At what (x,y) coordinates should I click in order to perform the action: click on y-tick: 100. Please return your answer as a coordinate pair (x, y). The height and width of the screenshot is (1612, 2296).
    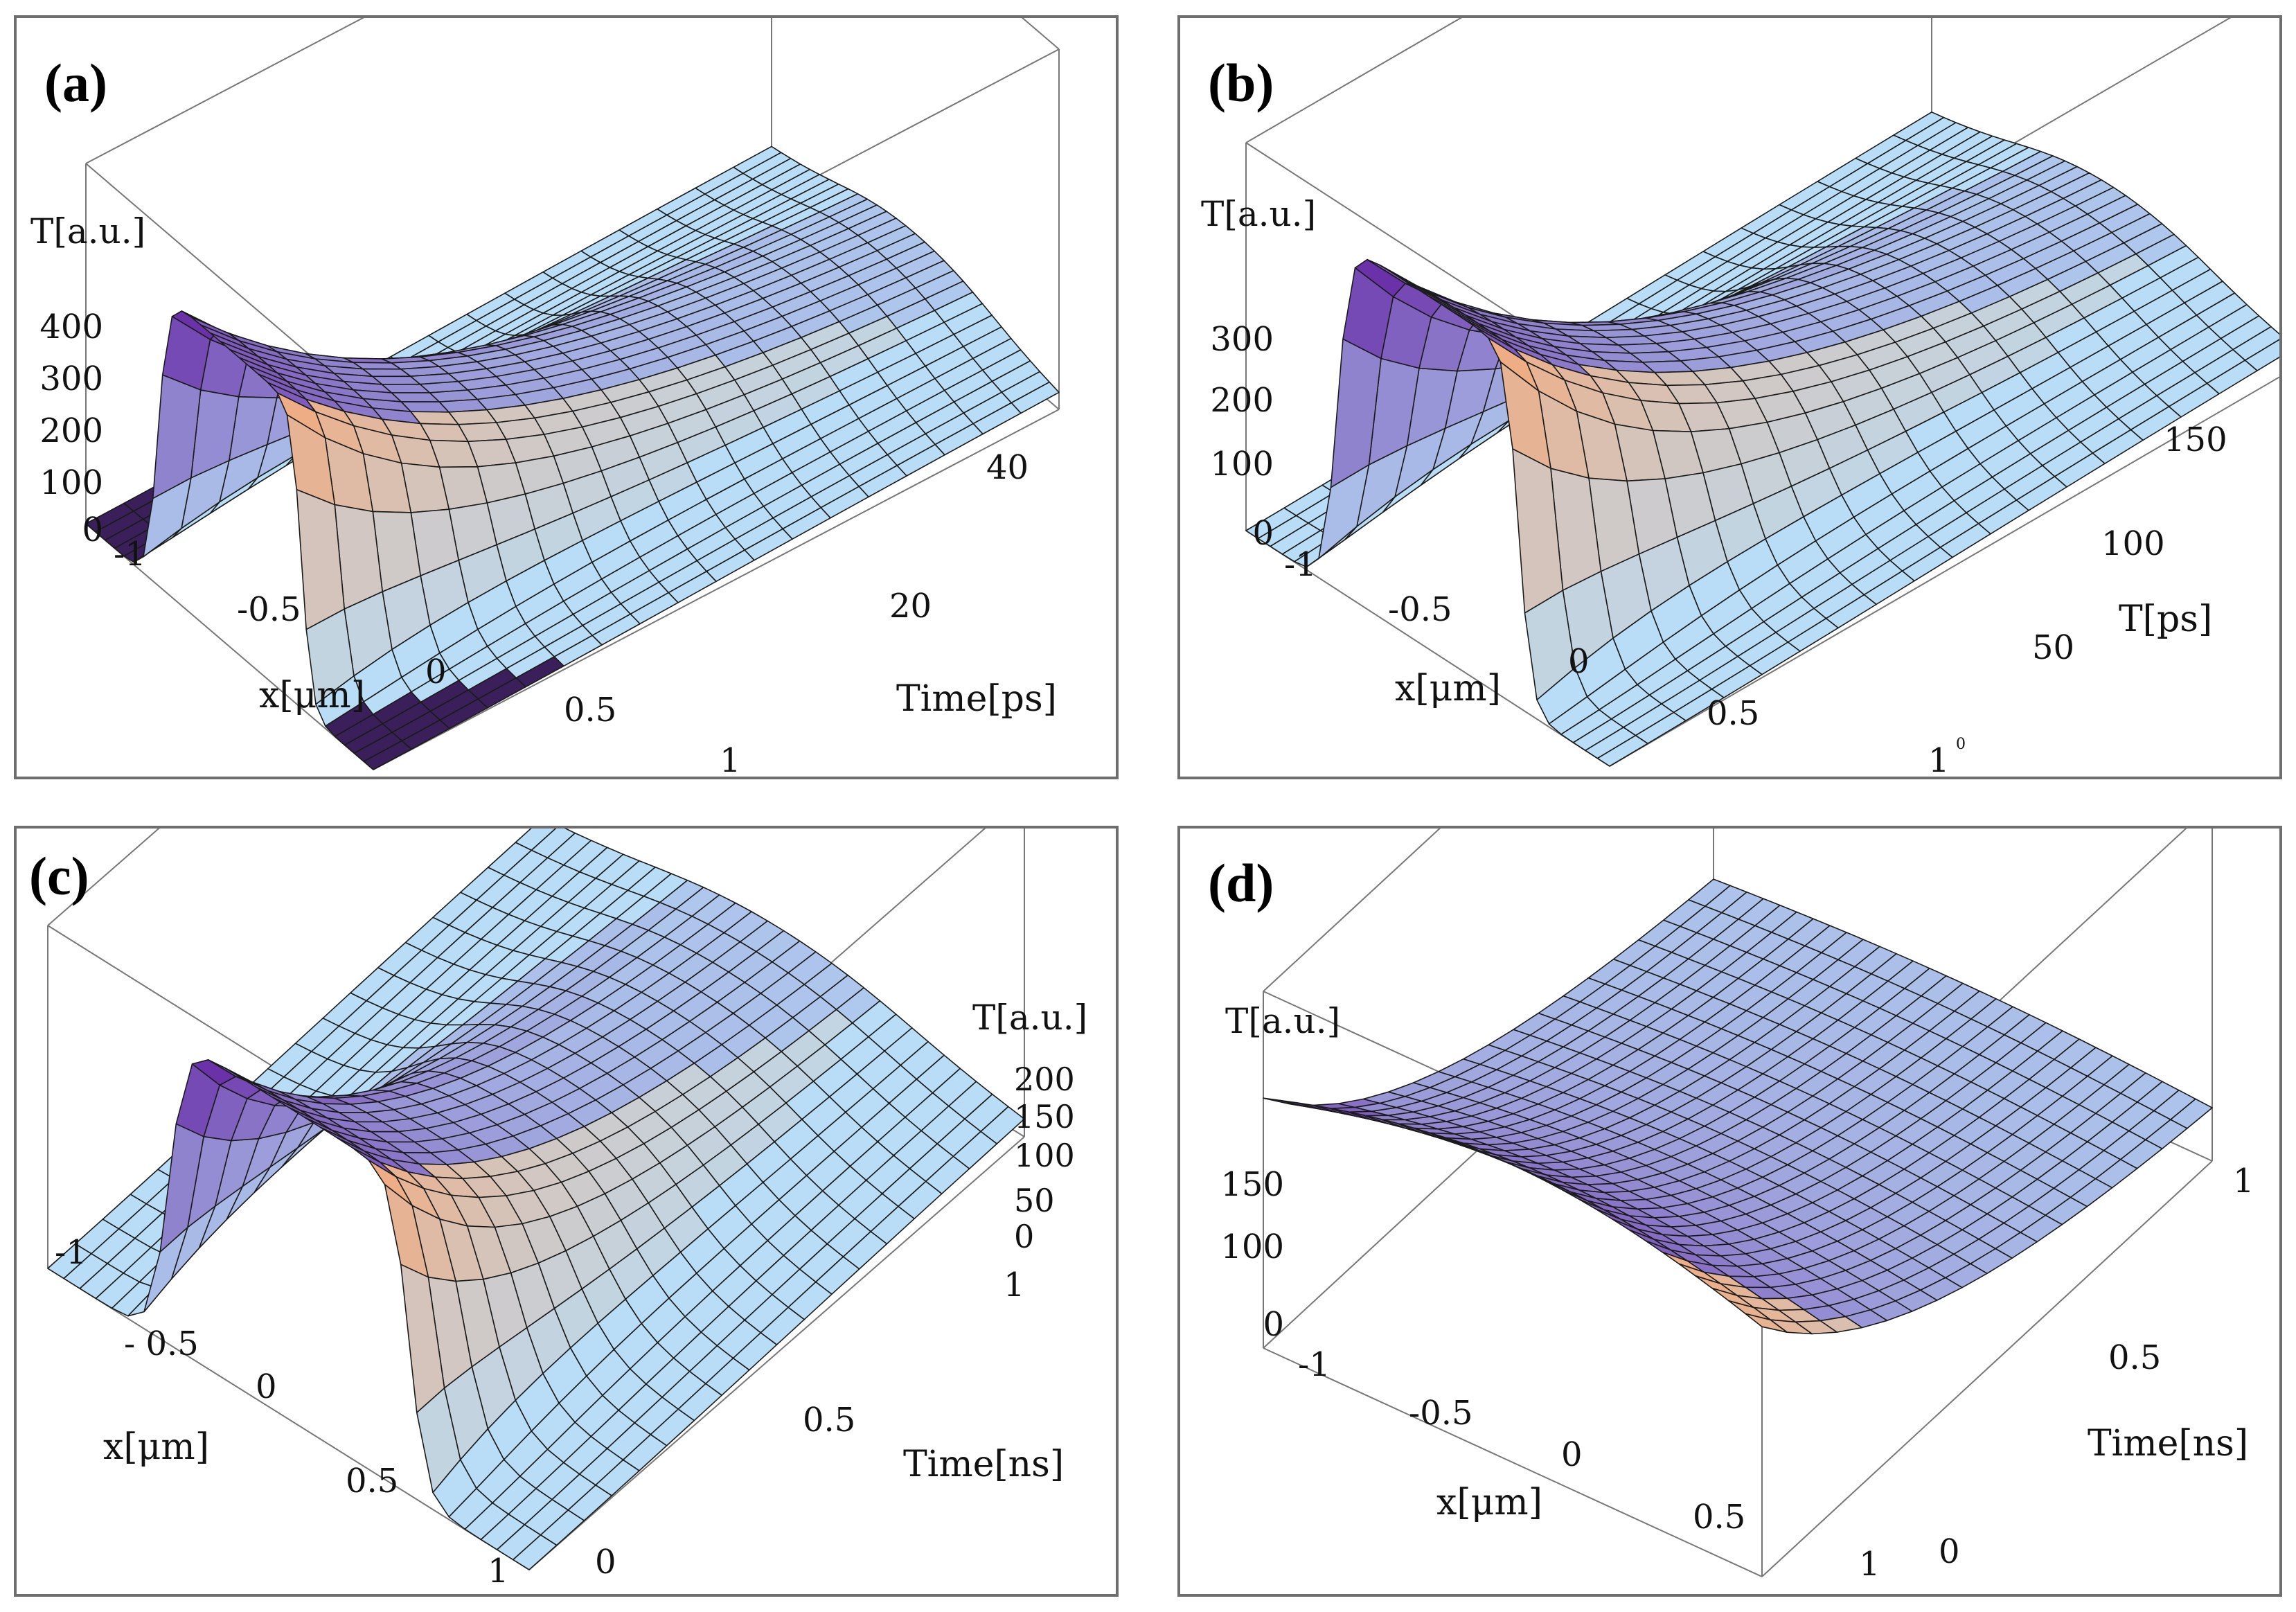
    Looking at the image, I should click on (2133, 544).